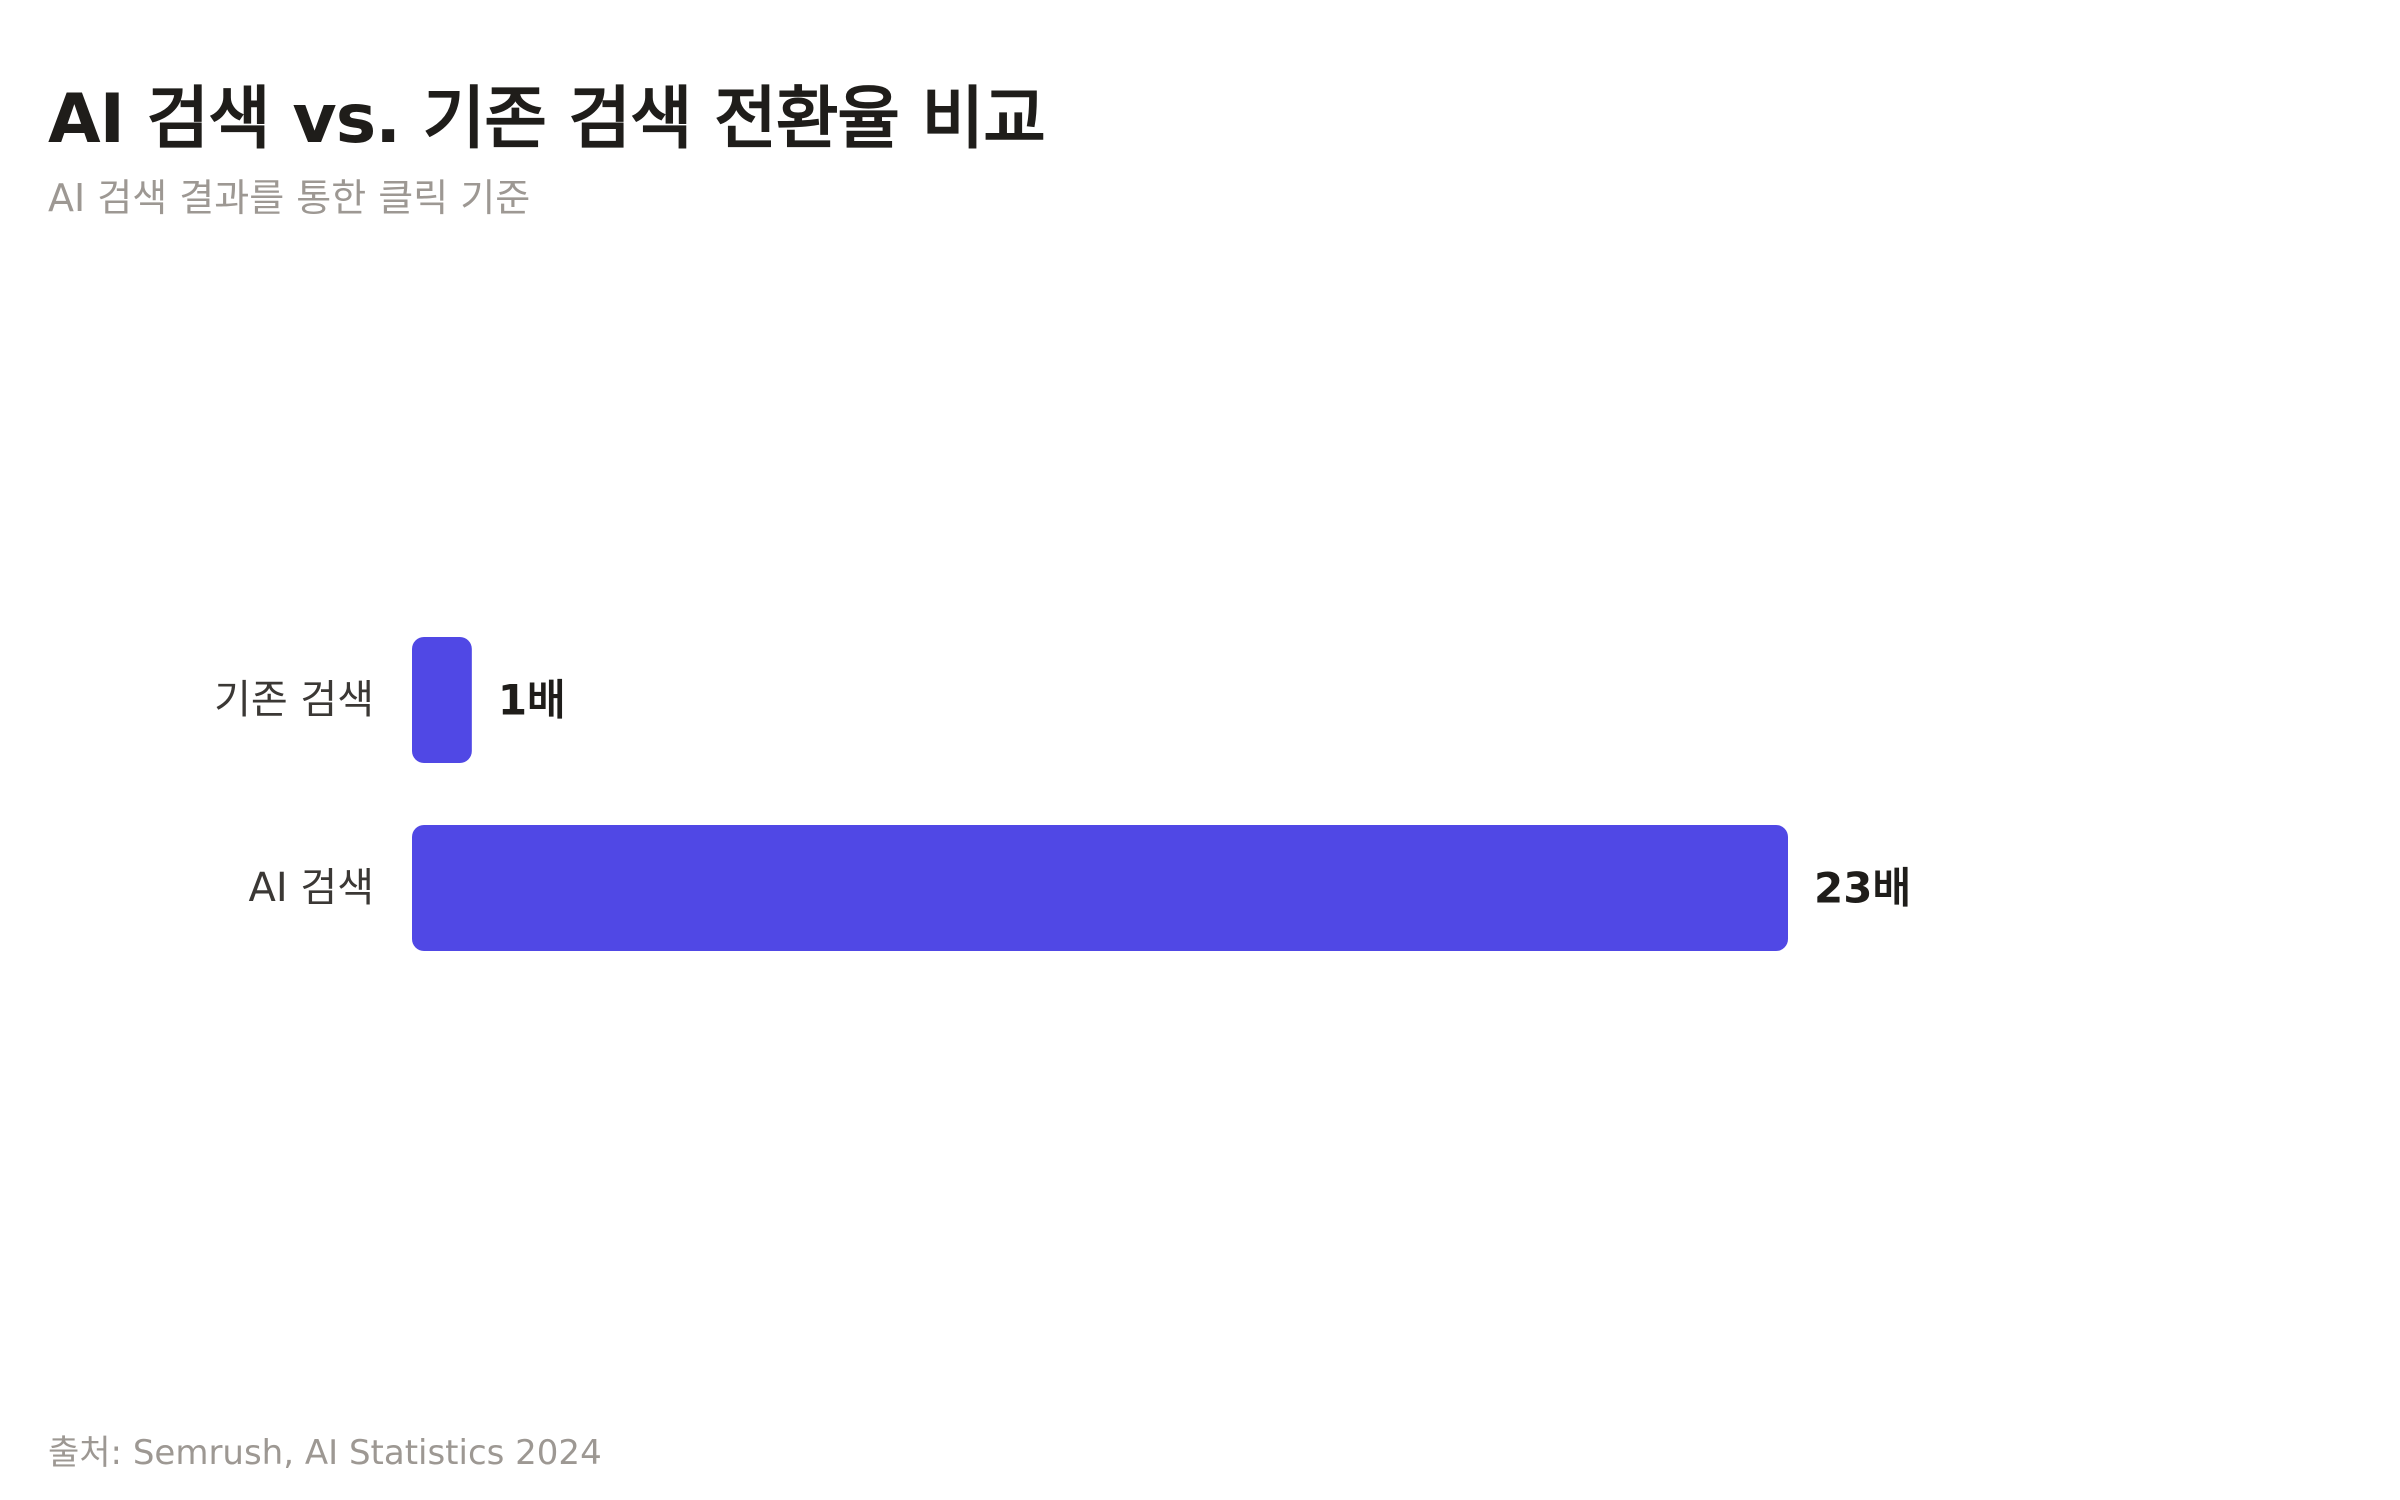 The image size is (2400, 1500). Describe the element at coordinates (325, 1453) in the screenshot. I see `source-note: 출처: Semrush, AI Statistics 2024` at that location.